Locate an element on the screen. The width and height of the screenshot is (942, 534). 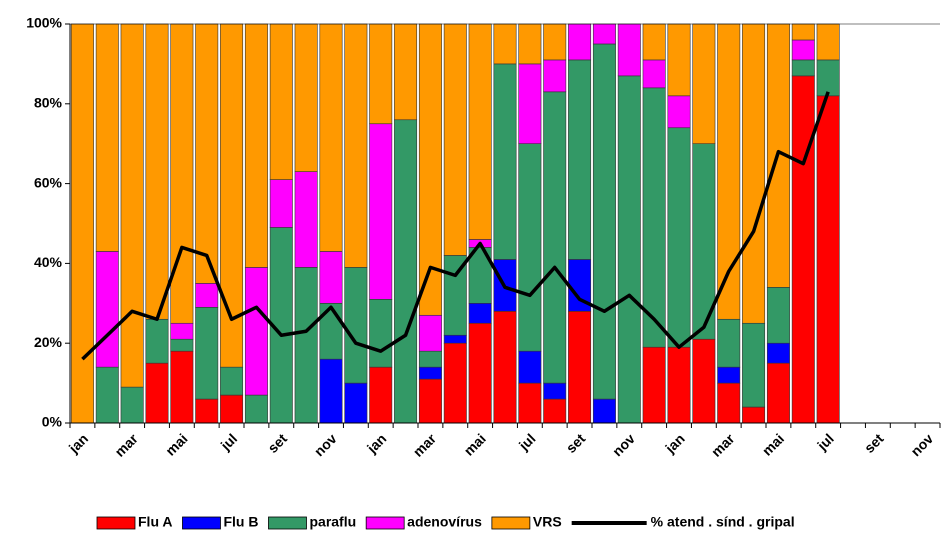
y-tick-label: 0% is located at coordinates (52, 422).